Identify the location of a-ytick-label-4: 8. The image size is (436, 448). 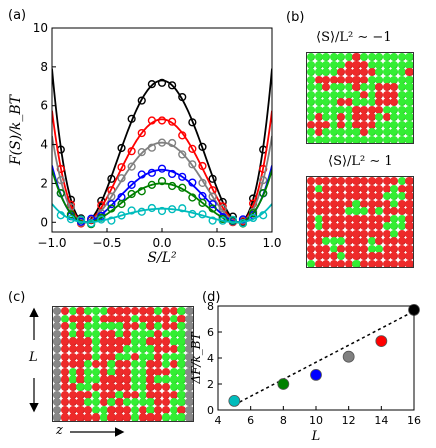
(44, 67).